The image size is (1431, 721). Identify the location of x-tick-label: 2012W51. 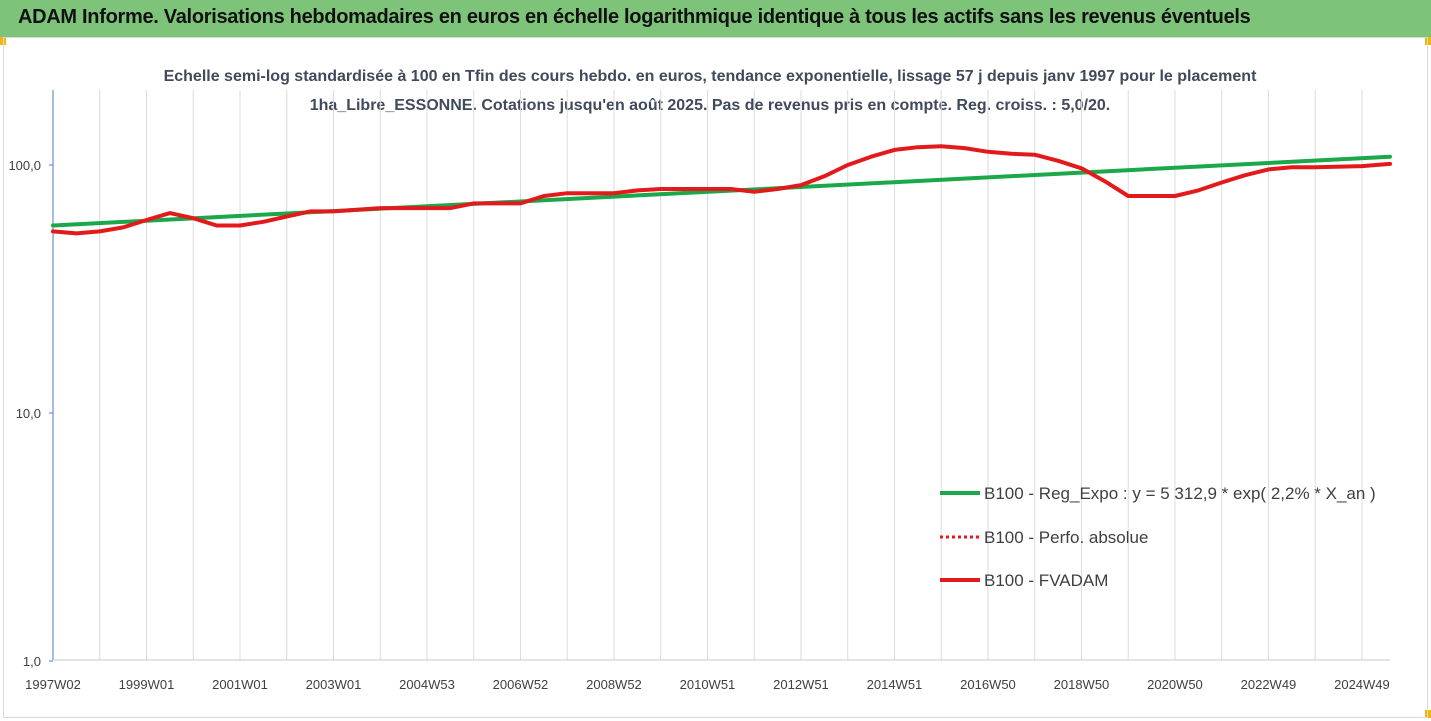
(801, 684).